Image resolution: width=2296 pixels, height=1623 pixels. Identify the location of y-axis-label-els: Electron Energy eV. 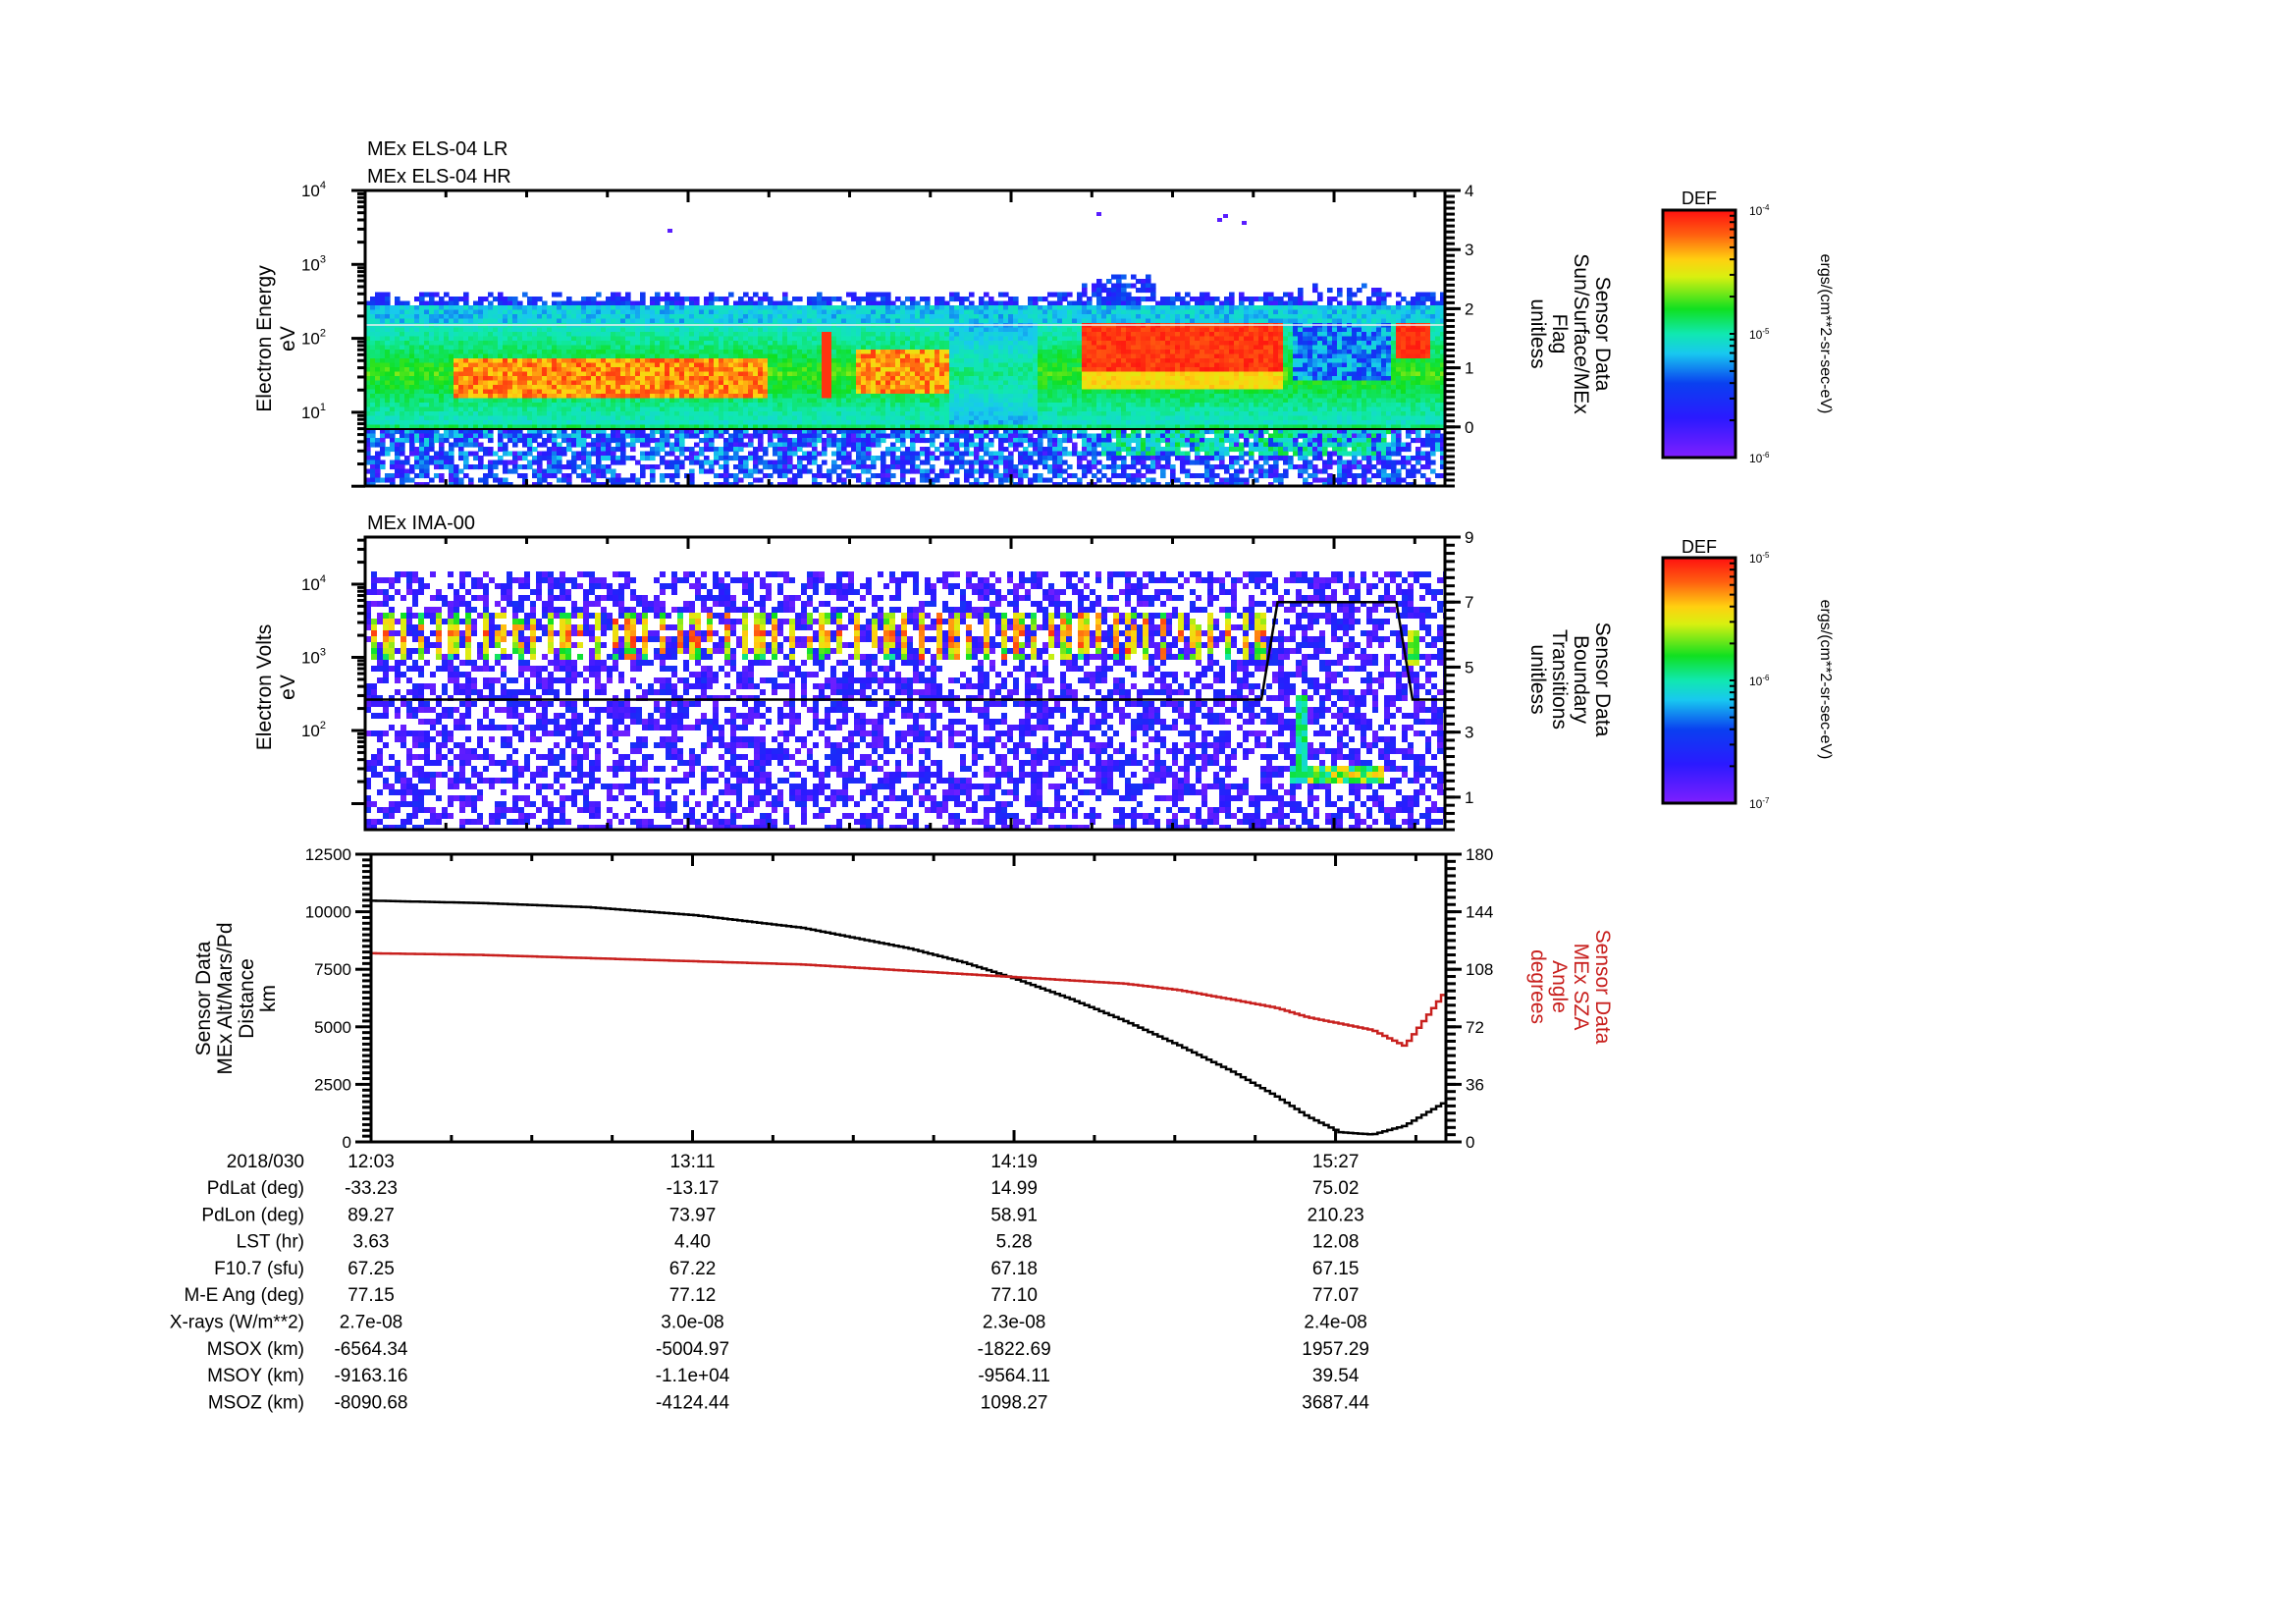
(276, 338).